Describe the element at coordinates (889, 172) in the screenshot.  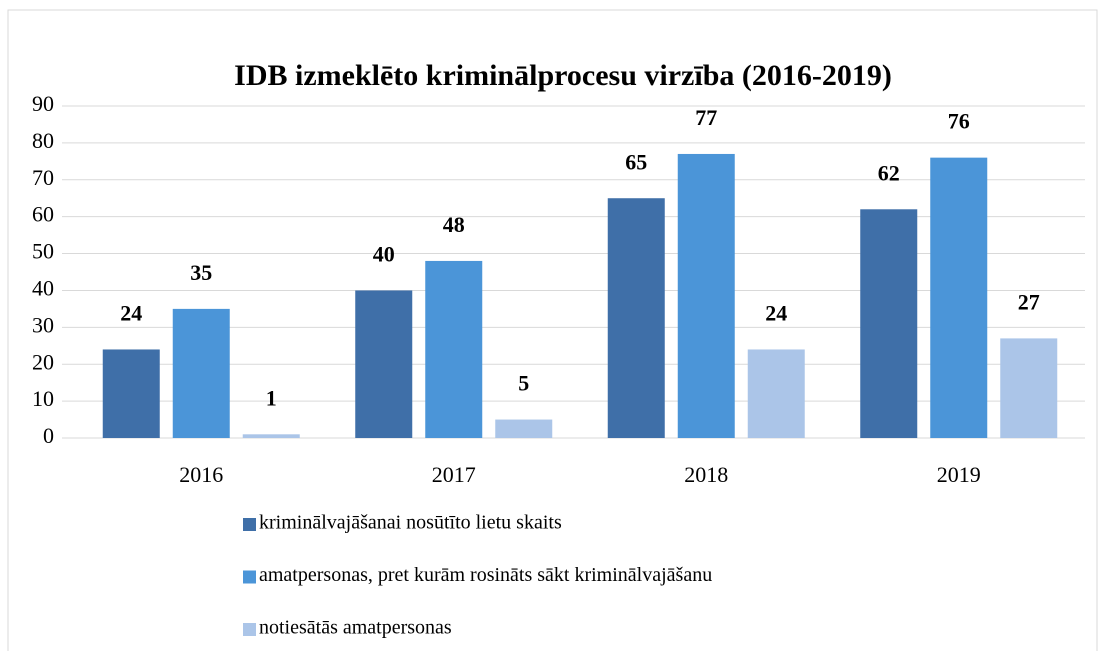
I see `data-label: 62` at that location.